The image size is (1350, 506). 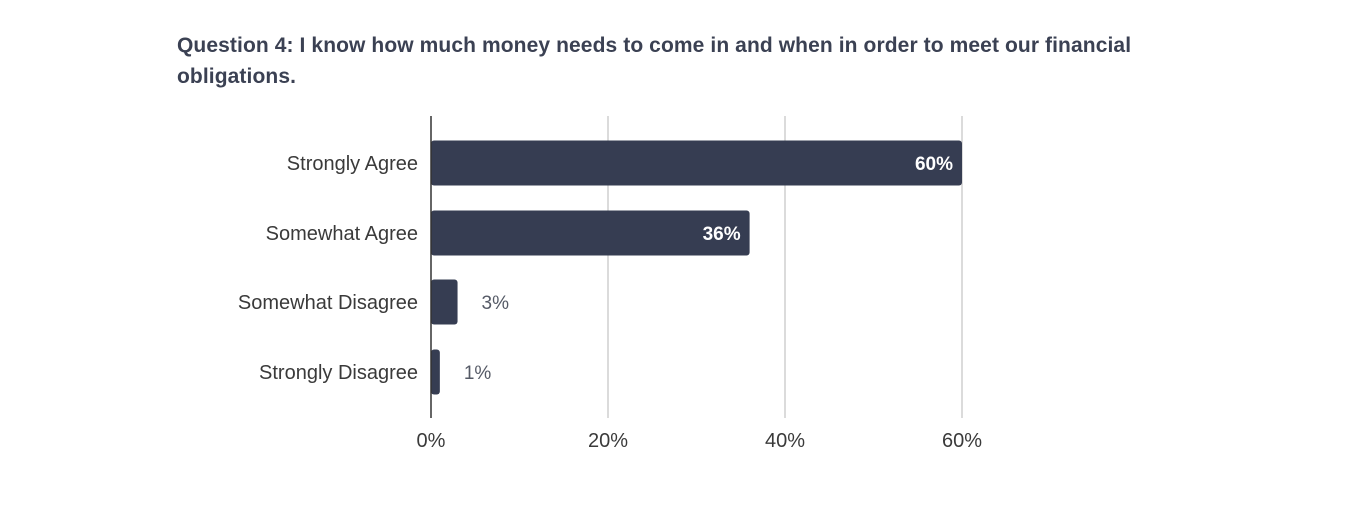 What do you see at coordinates (338, 373) in the screenshot?
I see `category-label: Strongly Disagree` at bounding box center [338, 373].